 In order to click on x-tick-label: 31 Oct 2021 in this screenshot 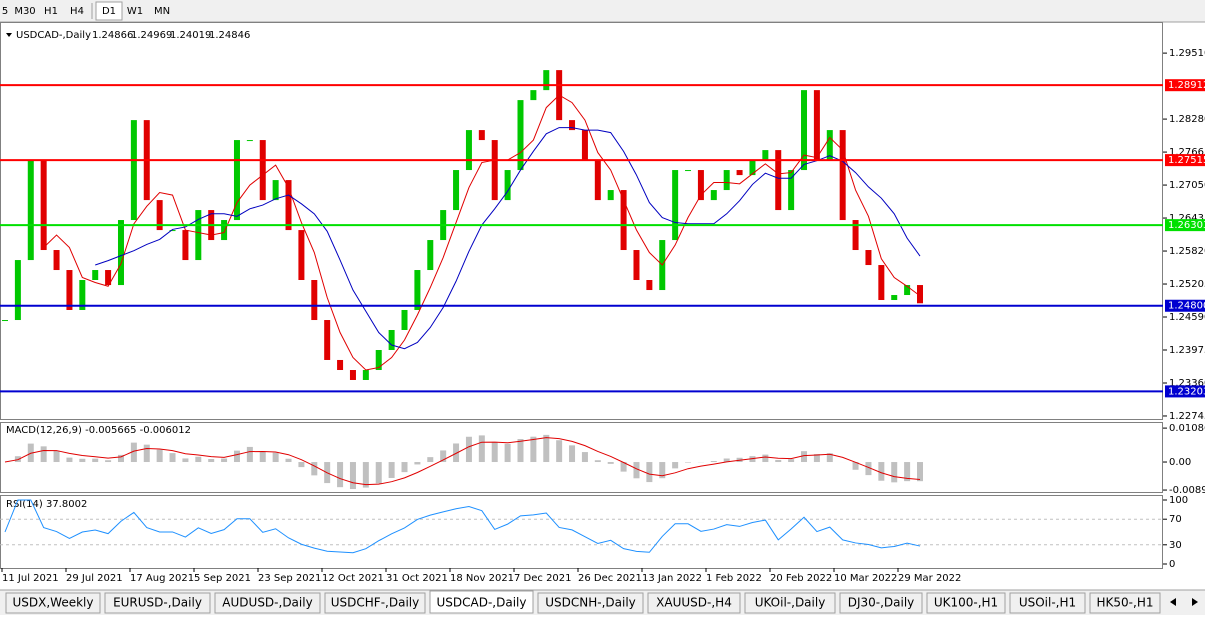, I will do `click(417, 578)`.